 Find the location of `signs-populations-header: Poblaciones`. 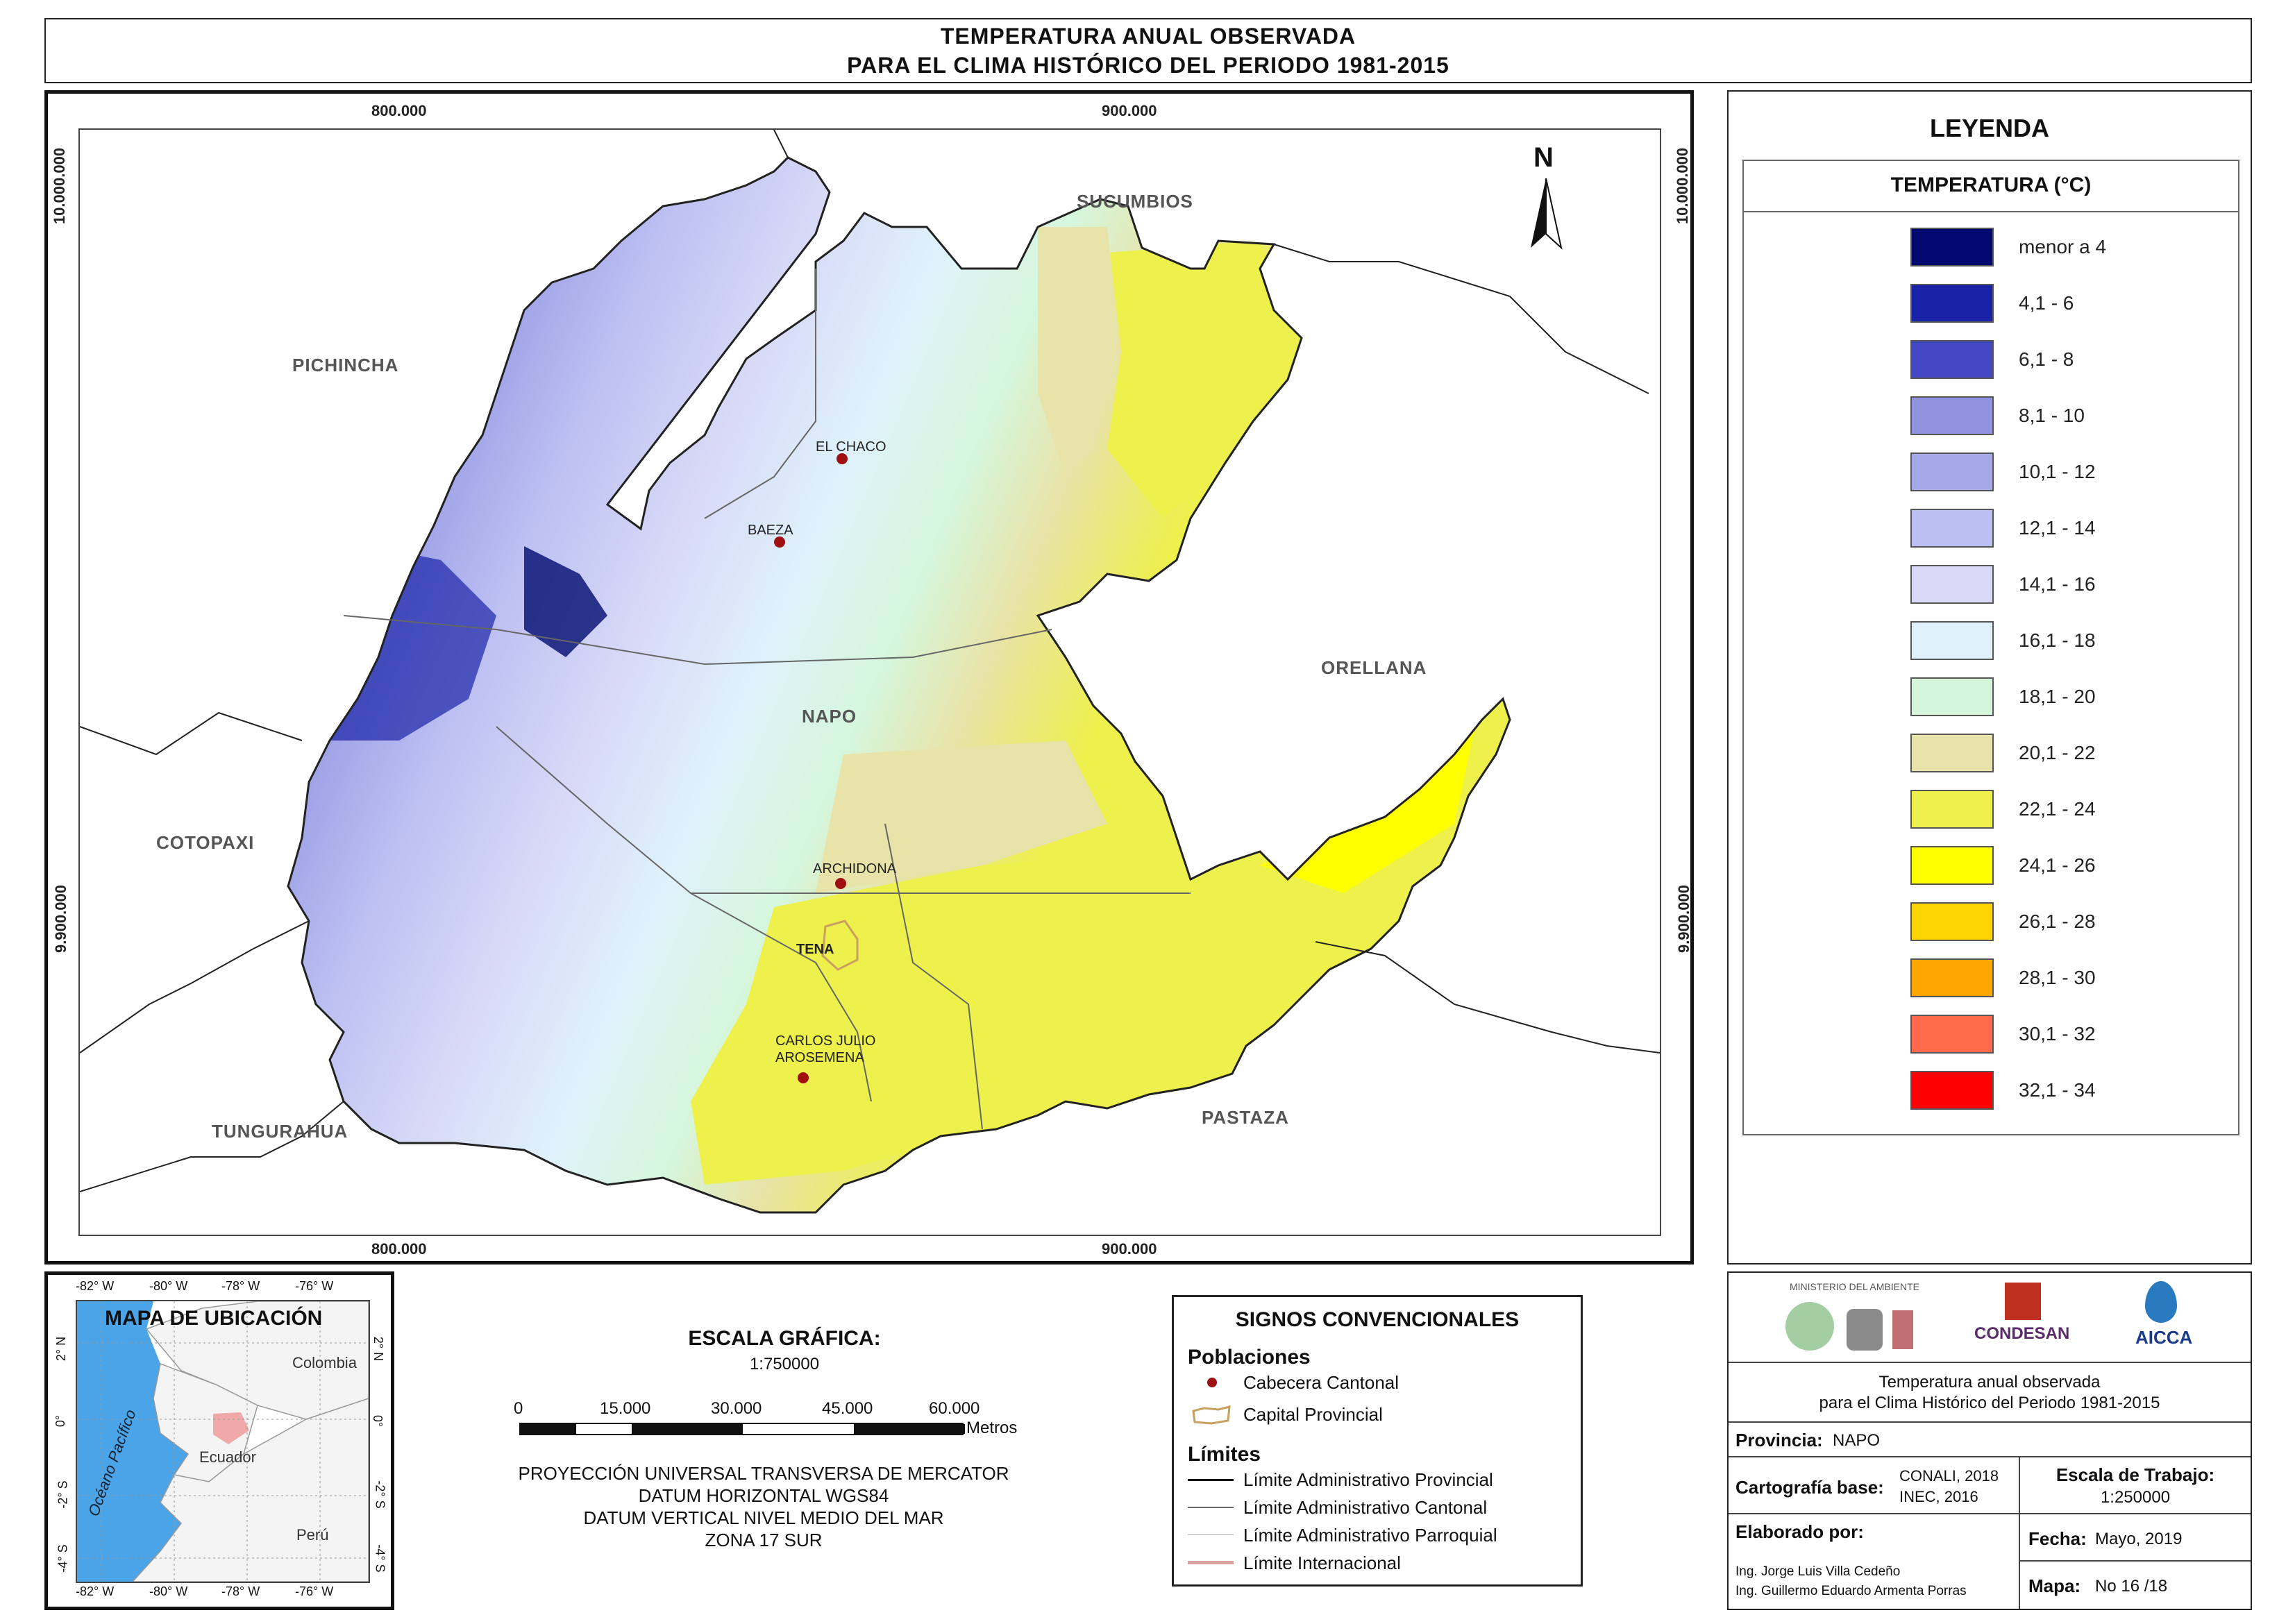

signs-populations-header: Poblaciones is located at coordinates (1249, 1357).